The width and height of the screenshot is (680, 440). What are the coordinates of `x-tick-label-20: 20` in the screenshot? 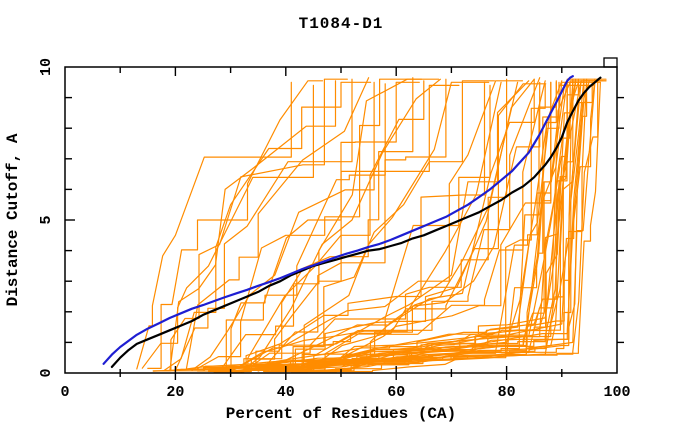 It's located at (175, 392).